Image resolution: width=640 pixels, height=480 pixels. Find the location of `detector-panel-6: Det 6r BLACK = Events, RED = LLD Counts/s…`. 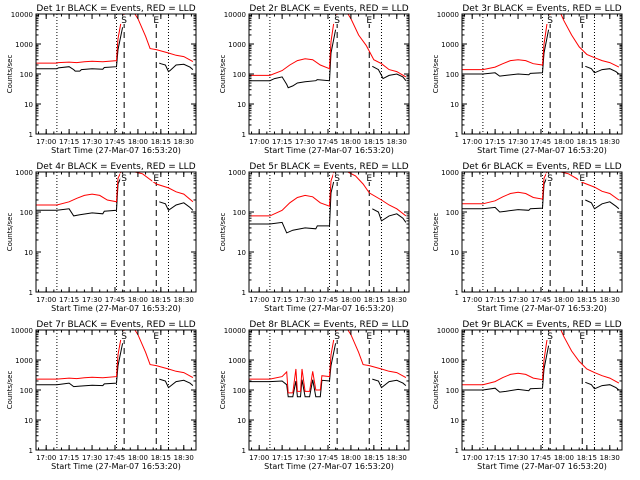

detector-panel-6: Det 6r BLACK = Events, RED = LLD Counts/s… is located at coordinates (527, 237).